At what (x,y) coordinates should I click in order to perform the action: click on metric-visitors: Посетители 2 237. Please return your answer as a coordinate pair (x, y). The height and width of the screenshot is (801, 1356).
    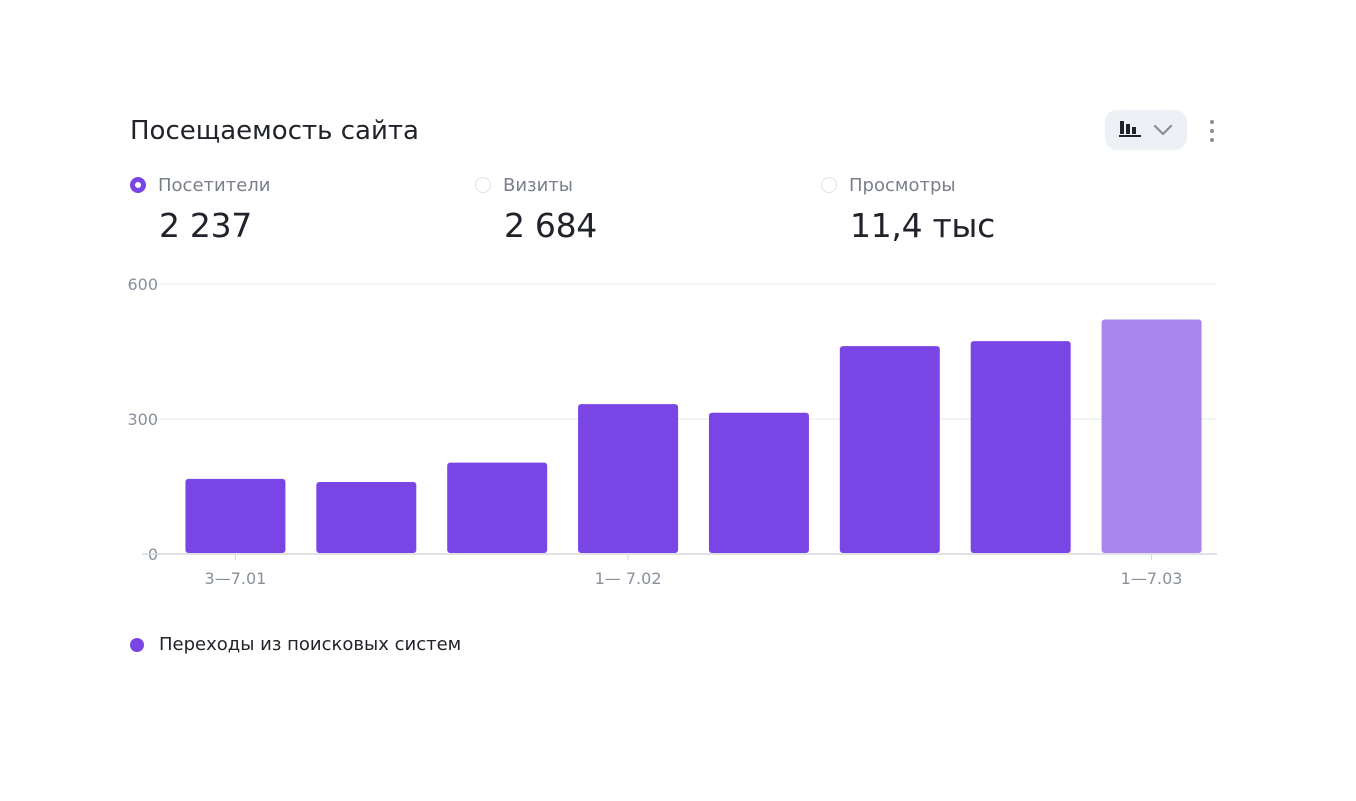
    Looking at the image, I should click on (200, 208).